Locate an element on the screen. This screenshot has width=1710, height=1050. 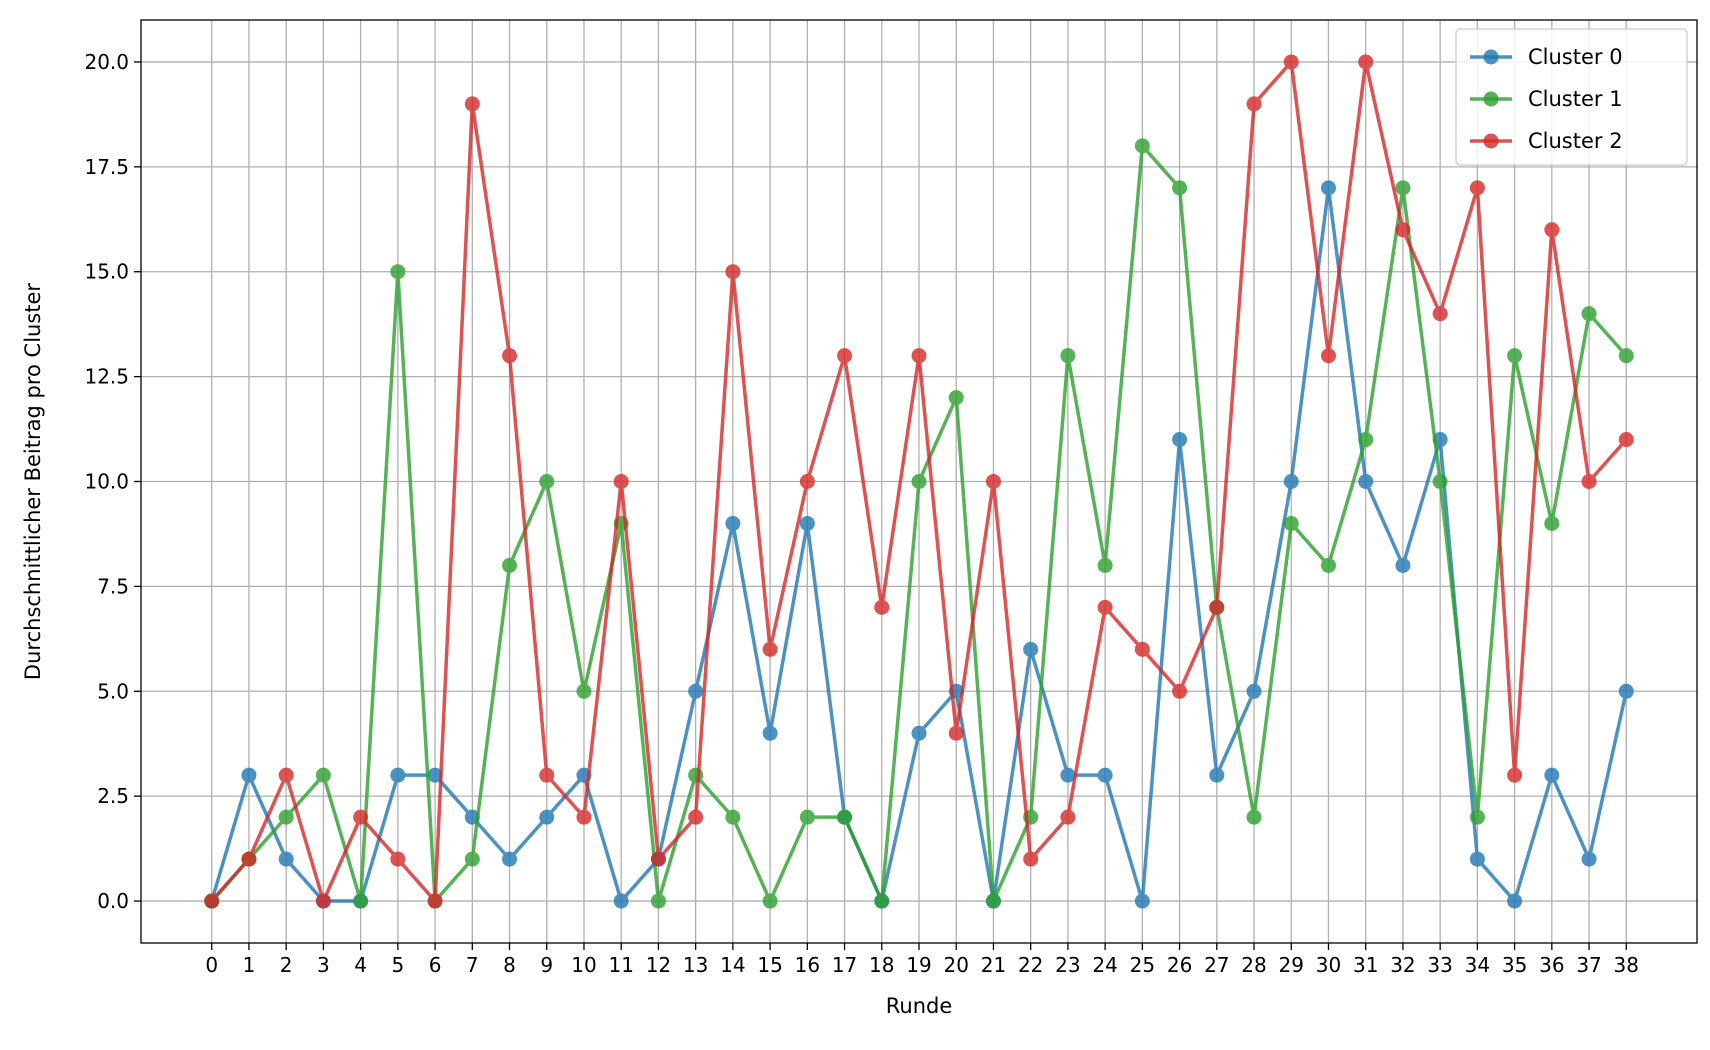
x-tick-label: 32 is located at coordinates (1402, 965).